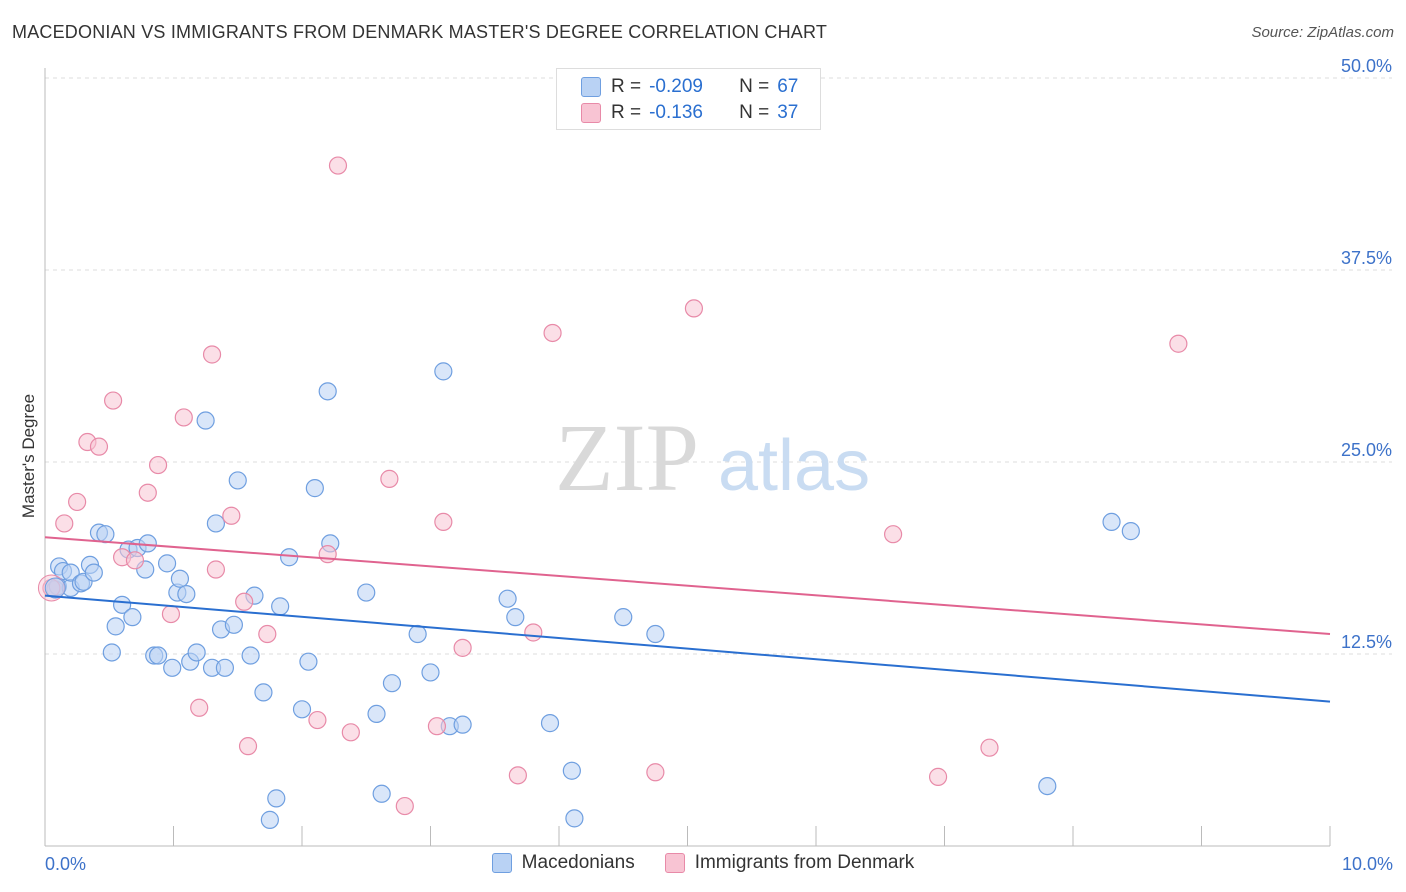 The width and height of the screenshot is (1406, 892). What do you see at coordinates (1366, 66) in the screenshot?
I see `y-tick-label: 50.0%` at bounding box center [1366, 66].